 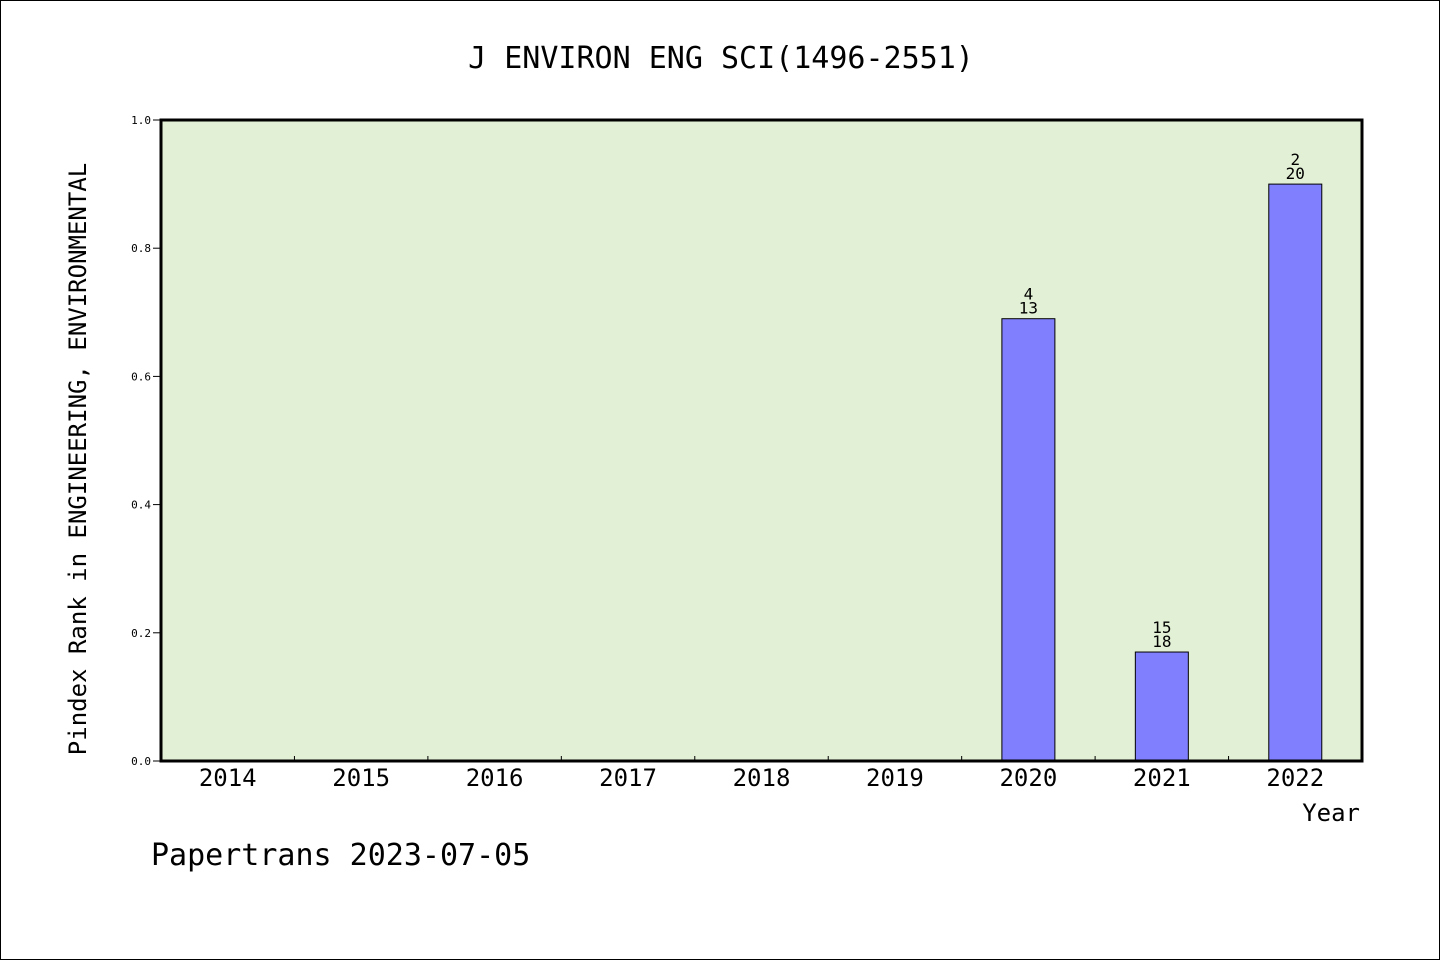 I want to click on bar-2021, so click(x=1161, y=706).